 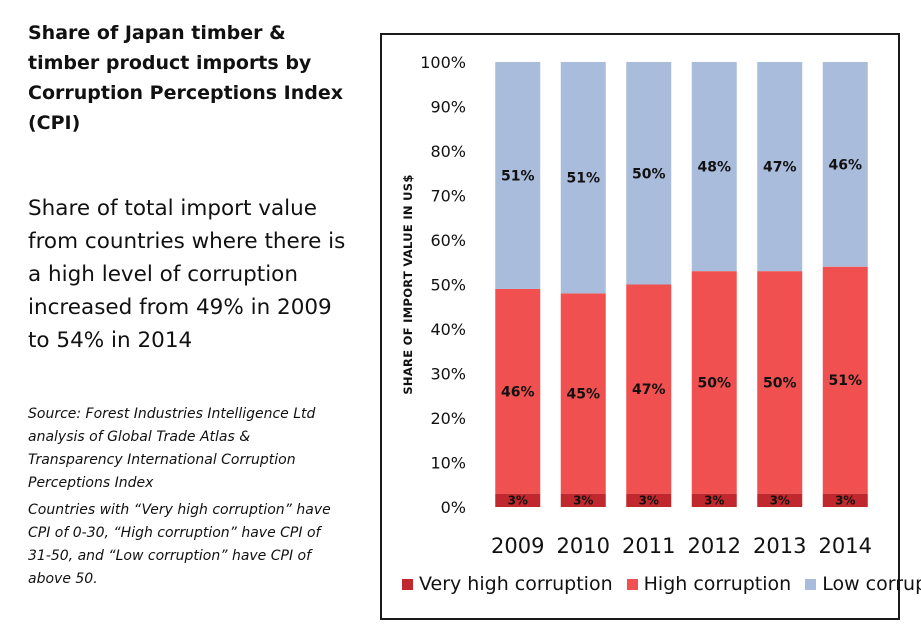 What do you see at coordinates (517, 546) in the screenshot?
I see `x-tick-label: 2009` at bounding box center [517, 546].